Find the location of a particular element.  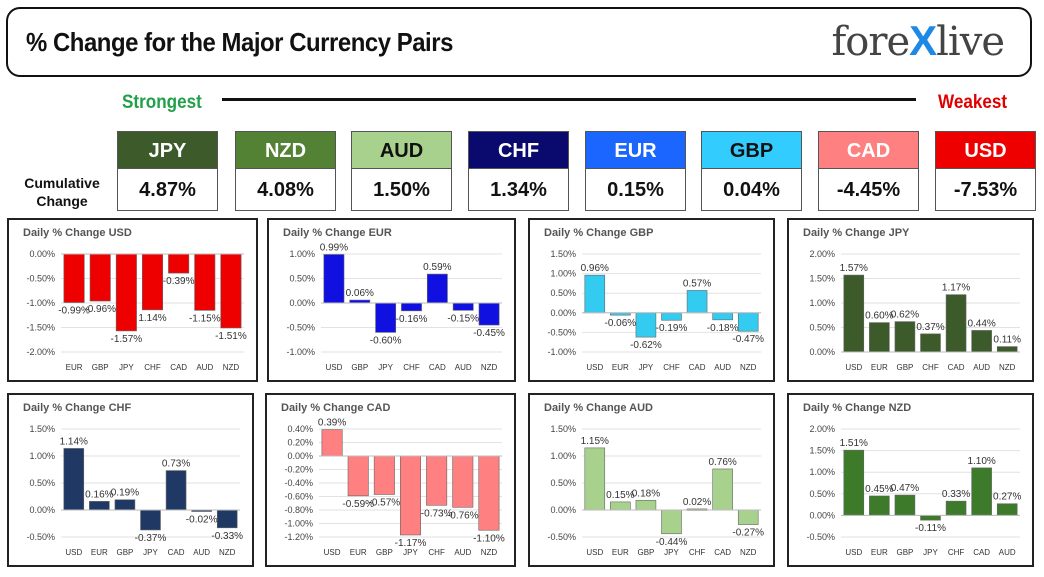

data-label: -0.15% is located at coordinates (463, 318).